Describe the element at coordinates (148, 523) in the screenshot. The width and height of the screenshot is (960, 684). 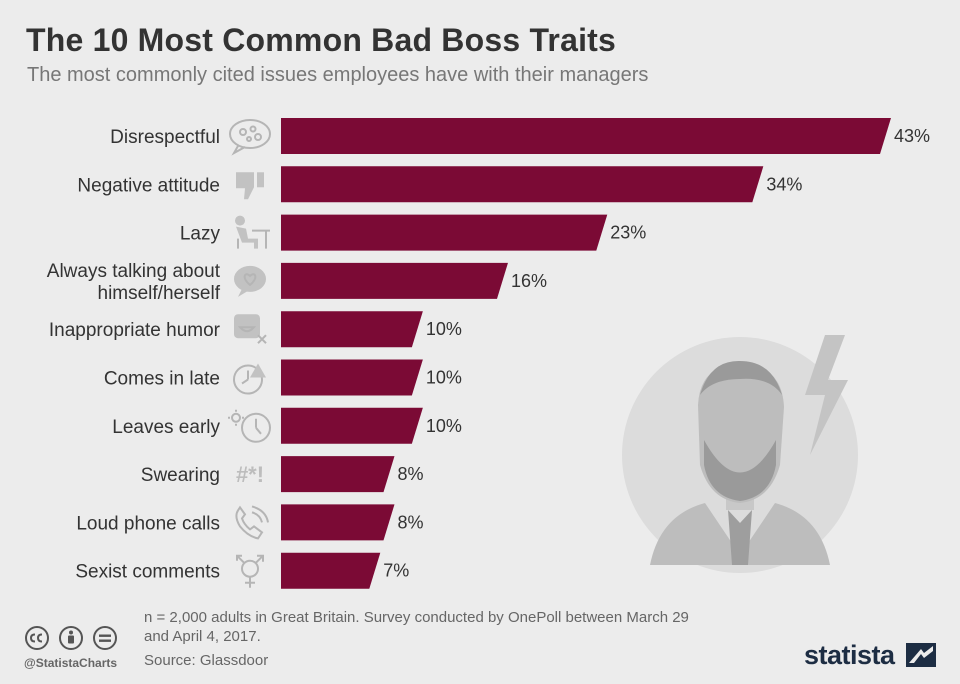
I see `category-label: Loud phone calls` at that location.